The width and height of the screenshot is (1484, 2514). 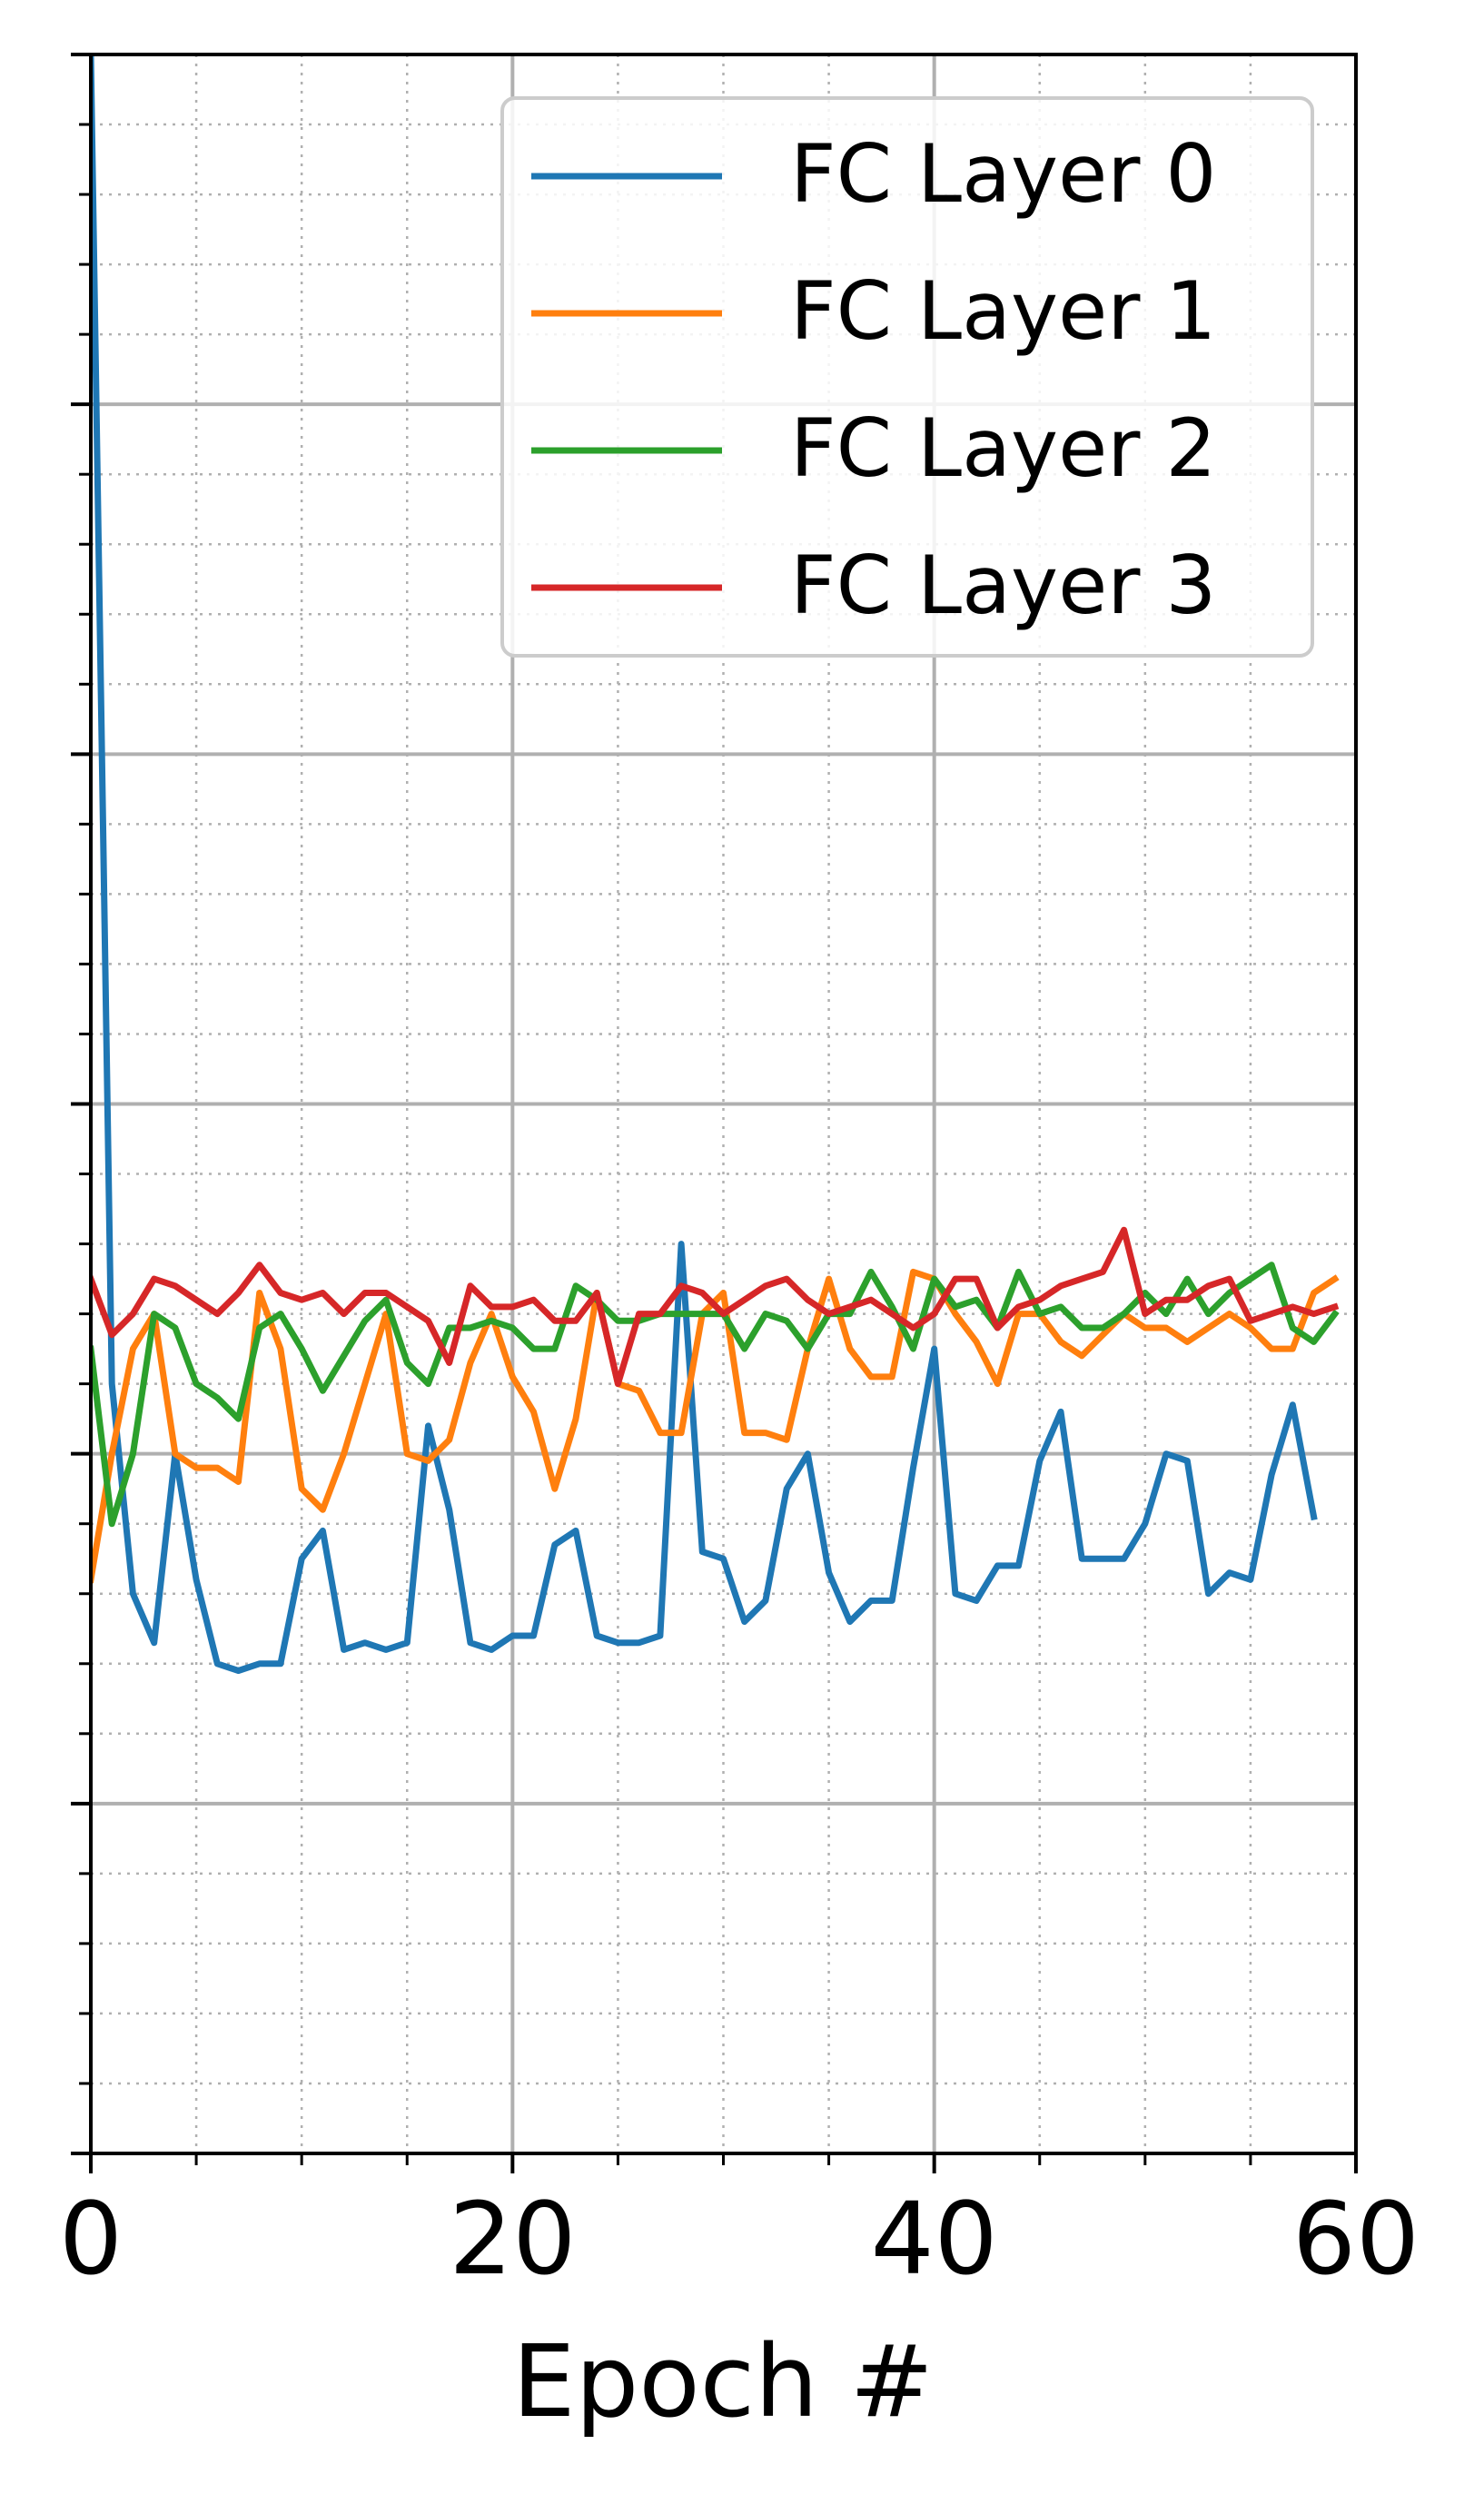 I want to click on x-axis-label: Epoch #, so click(x=723, y=2381).